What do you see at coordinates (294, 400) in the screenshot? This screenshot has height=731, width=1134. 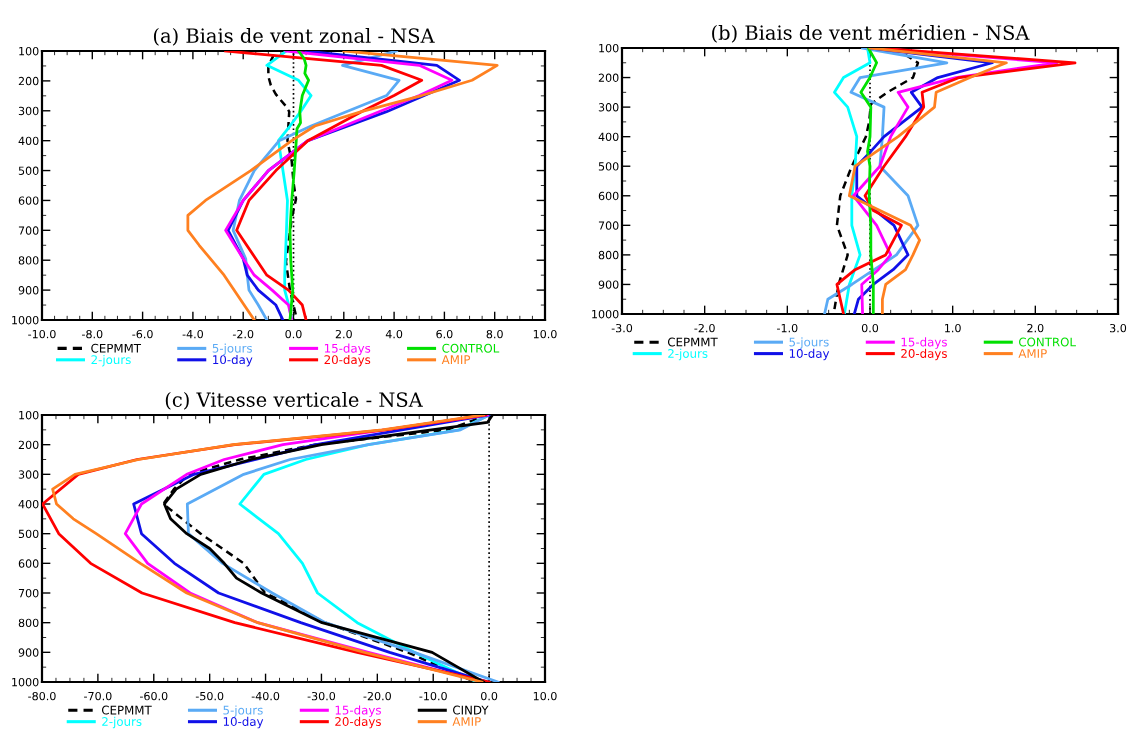 I see `chart-title: (c) Vitesse verticale - NSA` at bounding box center [294, 400].